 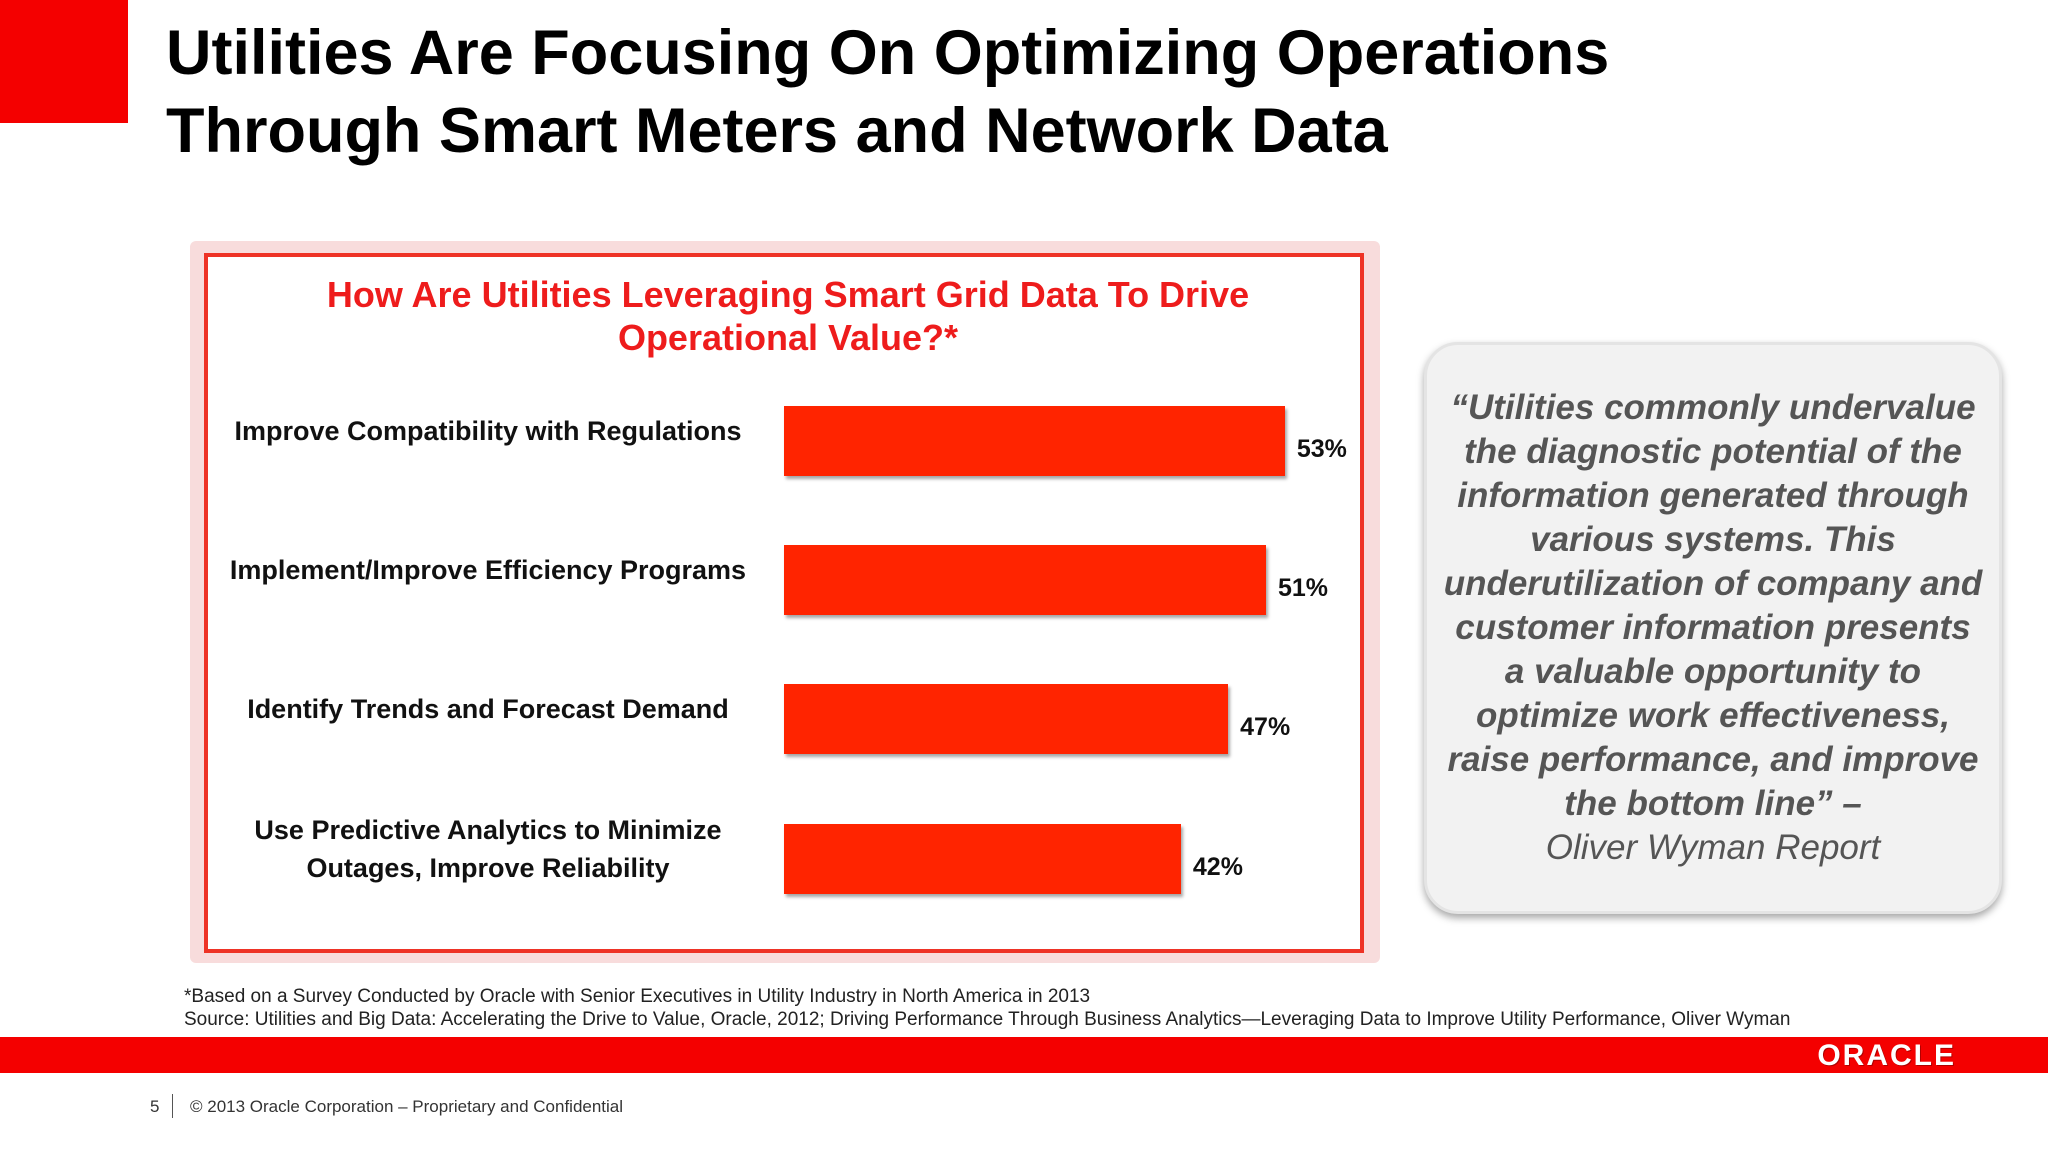 I want to click on bar-value-label: 51%, so click(x=1302, y=588).